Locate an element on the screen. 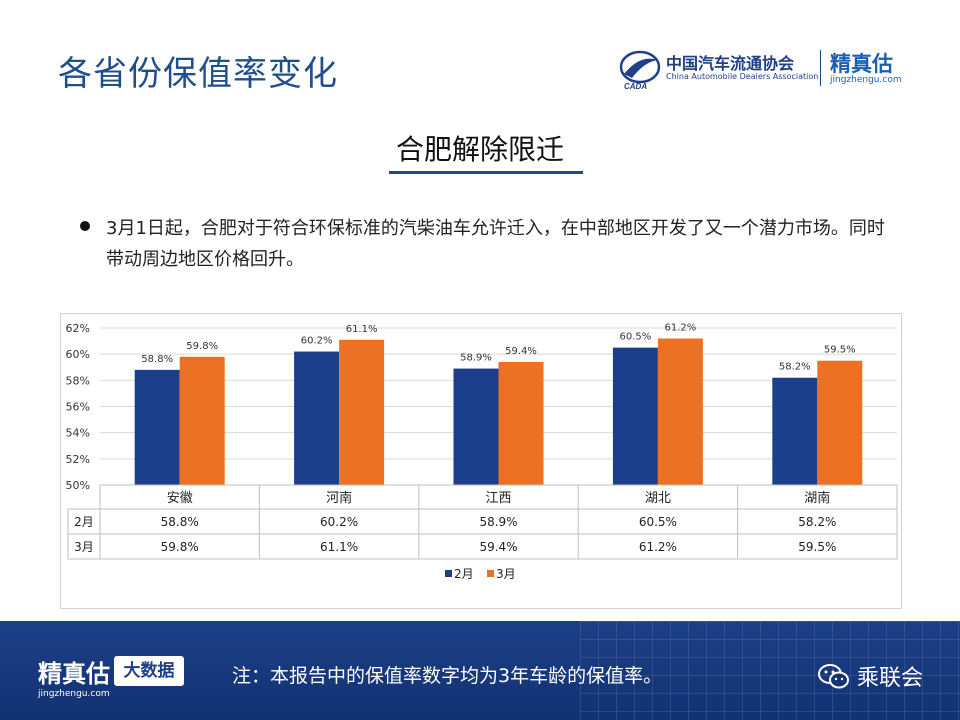 This screenshot has height=720, width=960. section-title: 合肥解除限迁 is located at coordinates (479, 149).